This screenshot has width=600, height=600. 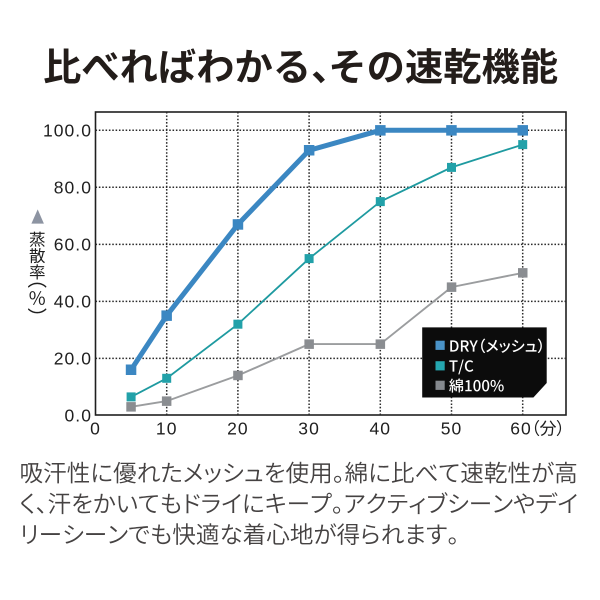 I want to click on svg-text: 60, so click(x=521, y=429).